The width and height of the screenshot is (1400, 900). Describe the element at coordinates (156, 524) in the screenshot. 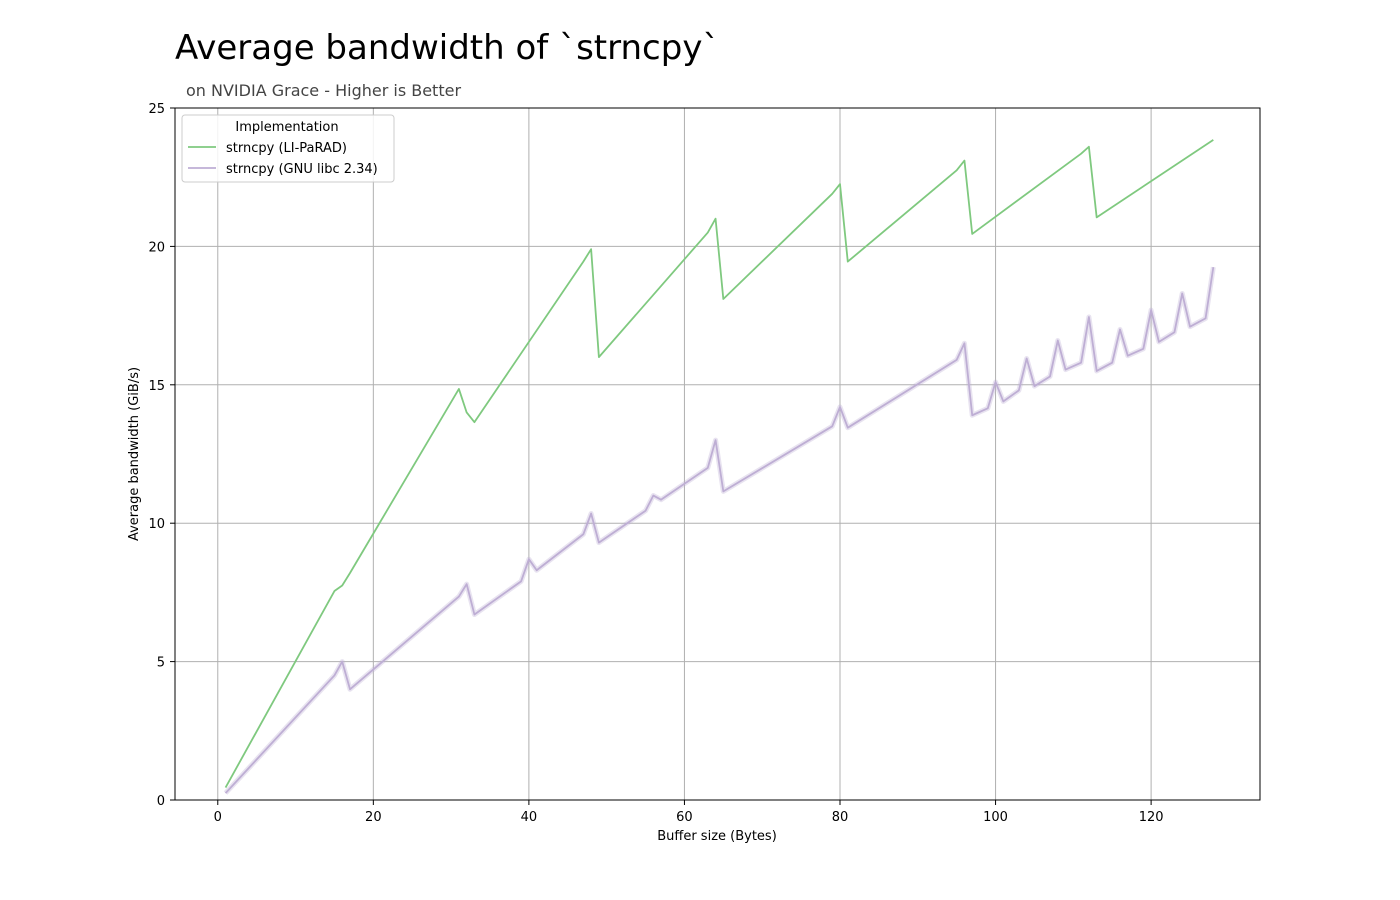

I see `y-tick-label: 10` at that location.